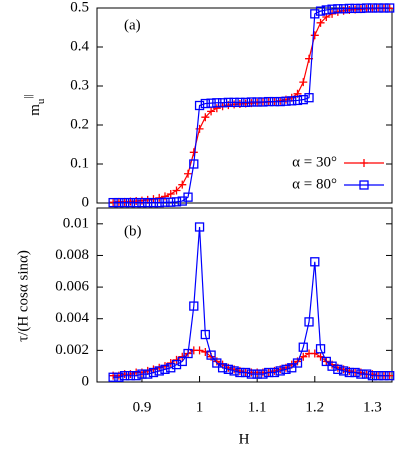  I want to click on legend-label: α = 30°, so click(314, 162).